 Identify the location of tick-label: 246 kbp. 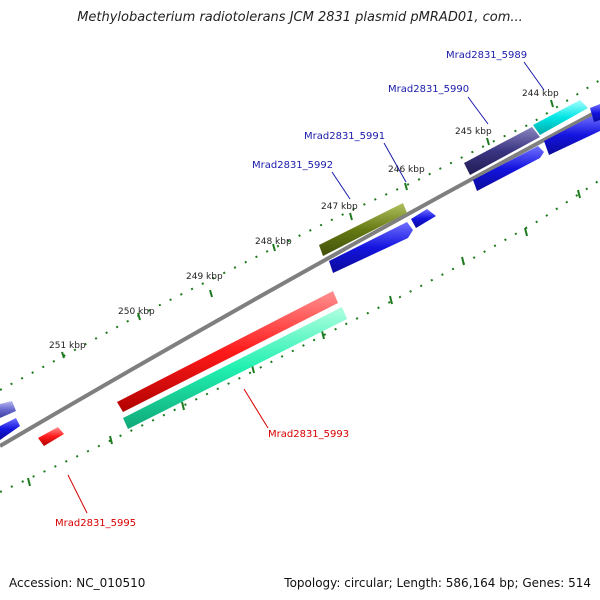
(406, 170).